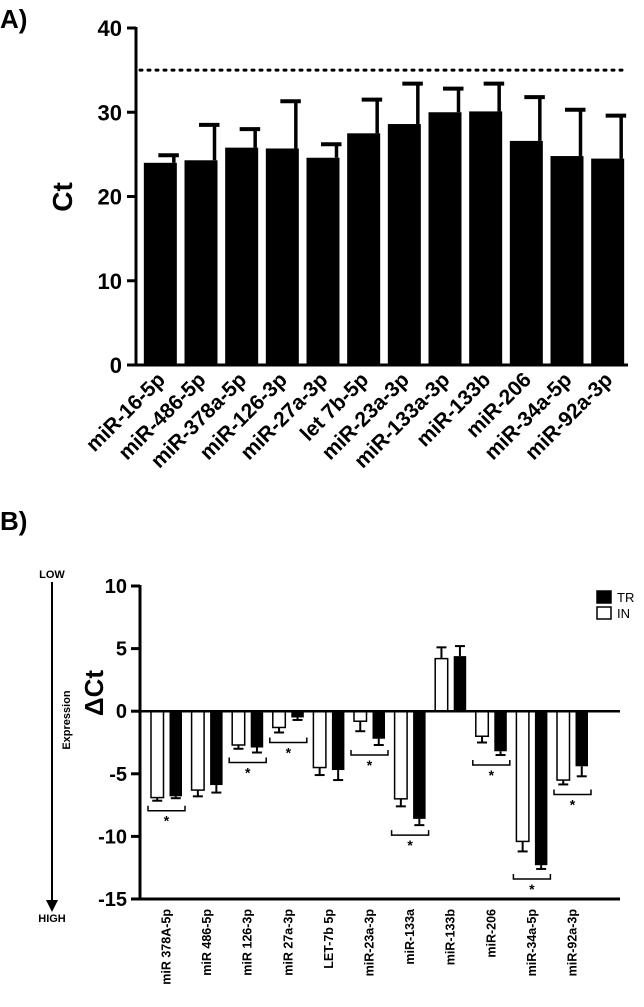 This screenshot has height=1007, width=644. I want to click on significance-bracket-mir-23a-3p, so click(369, 753).